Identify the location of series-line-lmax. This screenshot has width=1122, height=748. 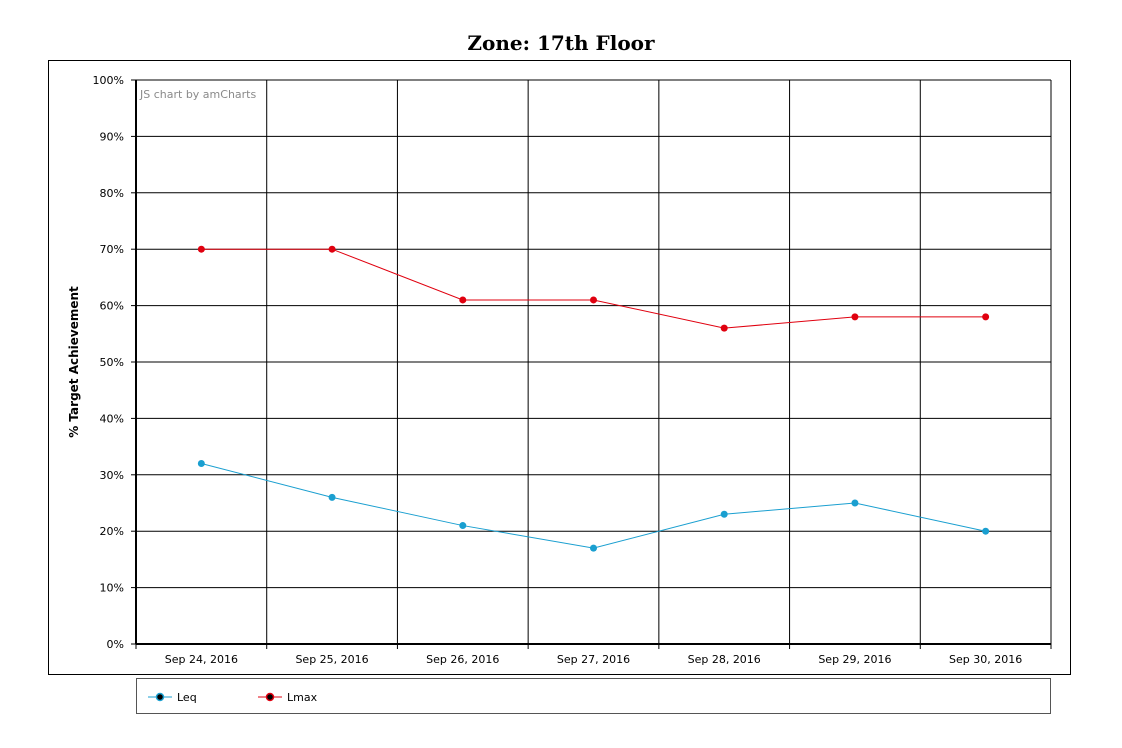
(593, 288).